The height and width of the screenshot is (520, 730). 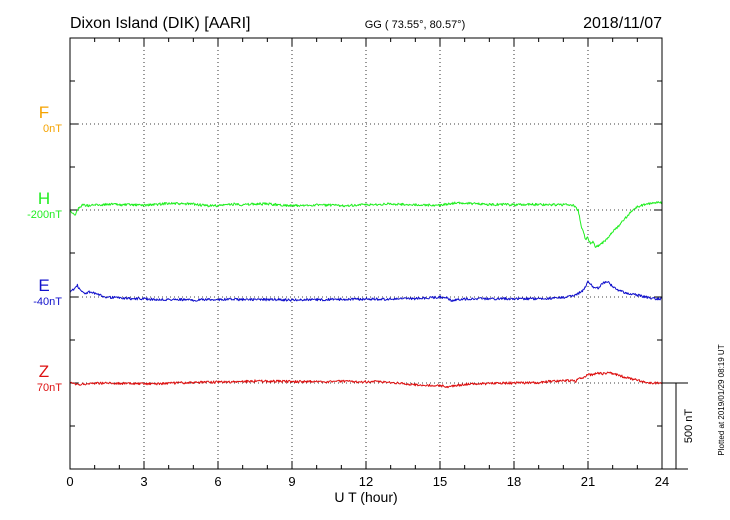 I want to click on series-baseline-e: -40nT, so click(x=47, y=302).